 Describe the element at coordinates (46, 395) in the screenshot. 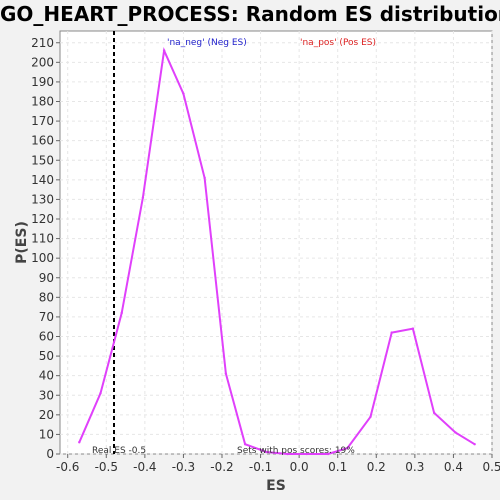

I see `y-tick-label: 30` at that location.